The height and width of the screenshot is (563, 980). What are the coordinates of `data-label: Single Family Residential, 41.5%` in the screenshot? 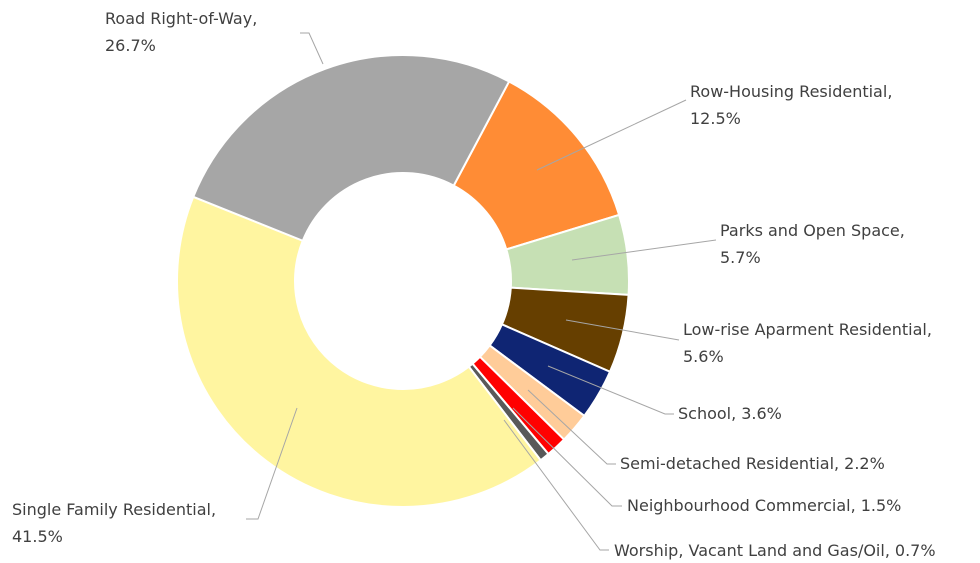 It's located at (114, 523).